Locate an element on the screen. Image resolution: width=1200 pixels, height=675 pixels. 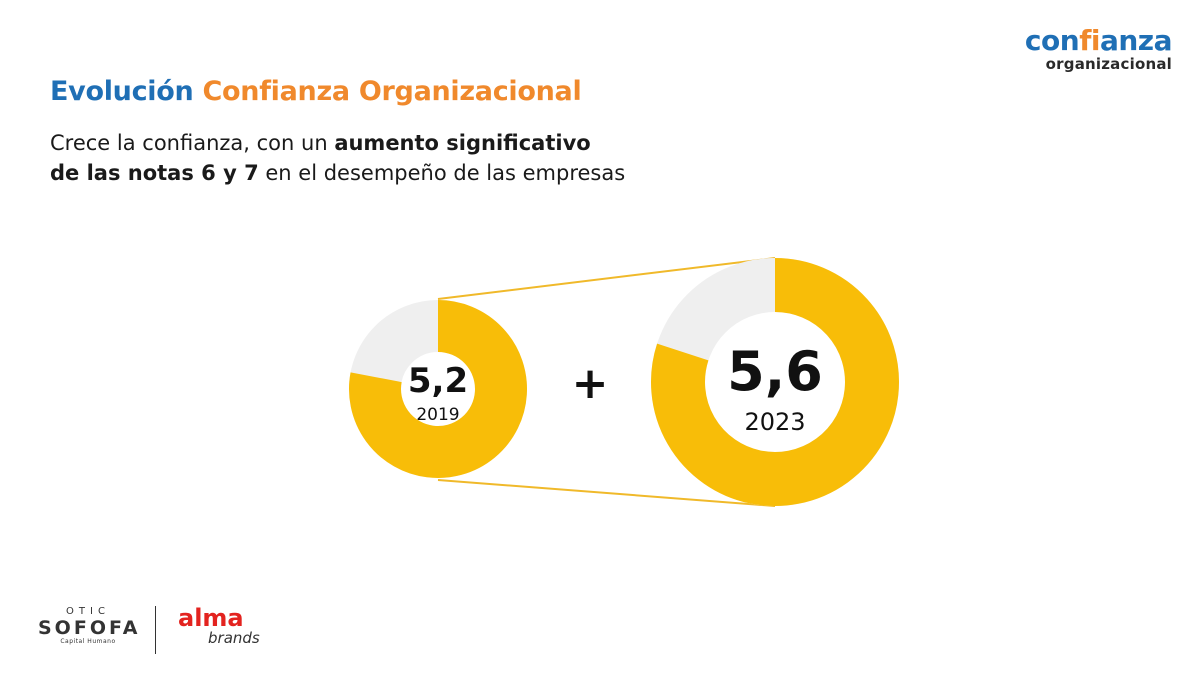
sofofa-logo-name: SOFOFA is located at coordinates (89, 628).